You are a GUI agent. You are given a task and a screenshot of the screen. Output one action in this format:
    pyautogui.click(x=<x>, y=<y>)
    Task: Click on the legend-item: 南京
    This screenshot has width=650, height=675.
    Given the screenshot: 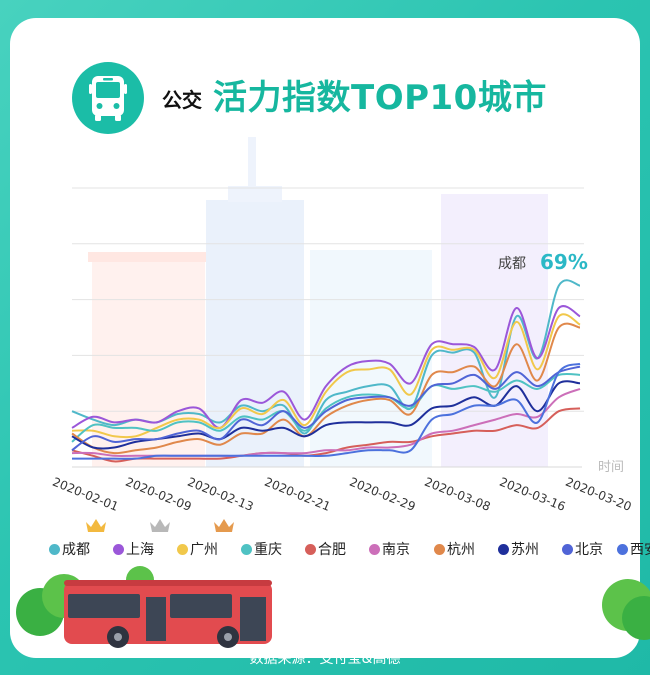 What is the action you would take?
    pyautogui.click(x=389, y=549)
    